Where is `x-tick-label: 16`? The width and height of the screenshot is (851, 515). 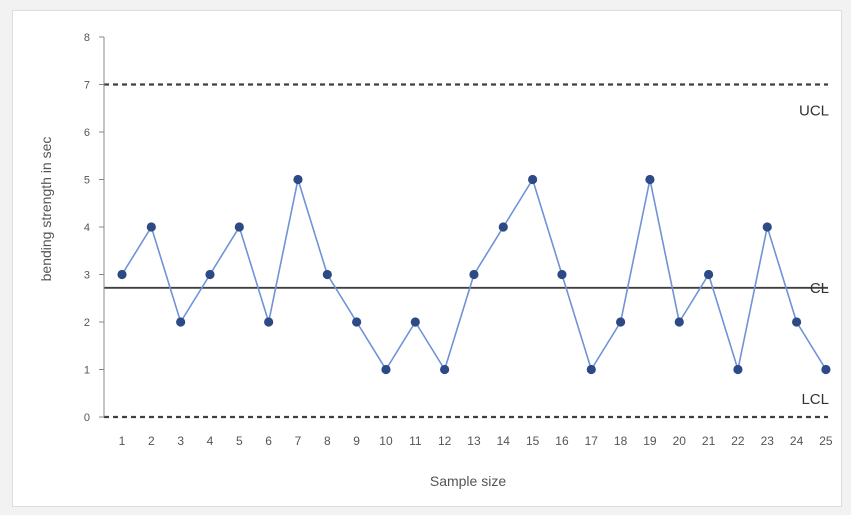
x-tick-label: 16 is located at coordinates (562, 441).